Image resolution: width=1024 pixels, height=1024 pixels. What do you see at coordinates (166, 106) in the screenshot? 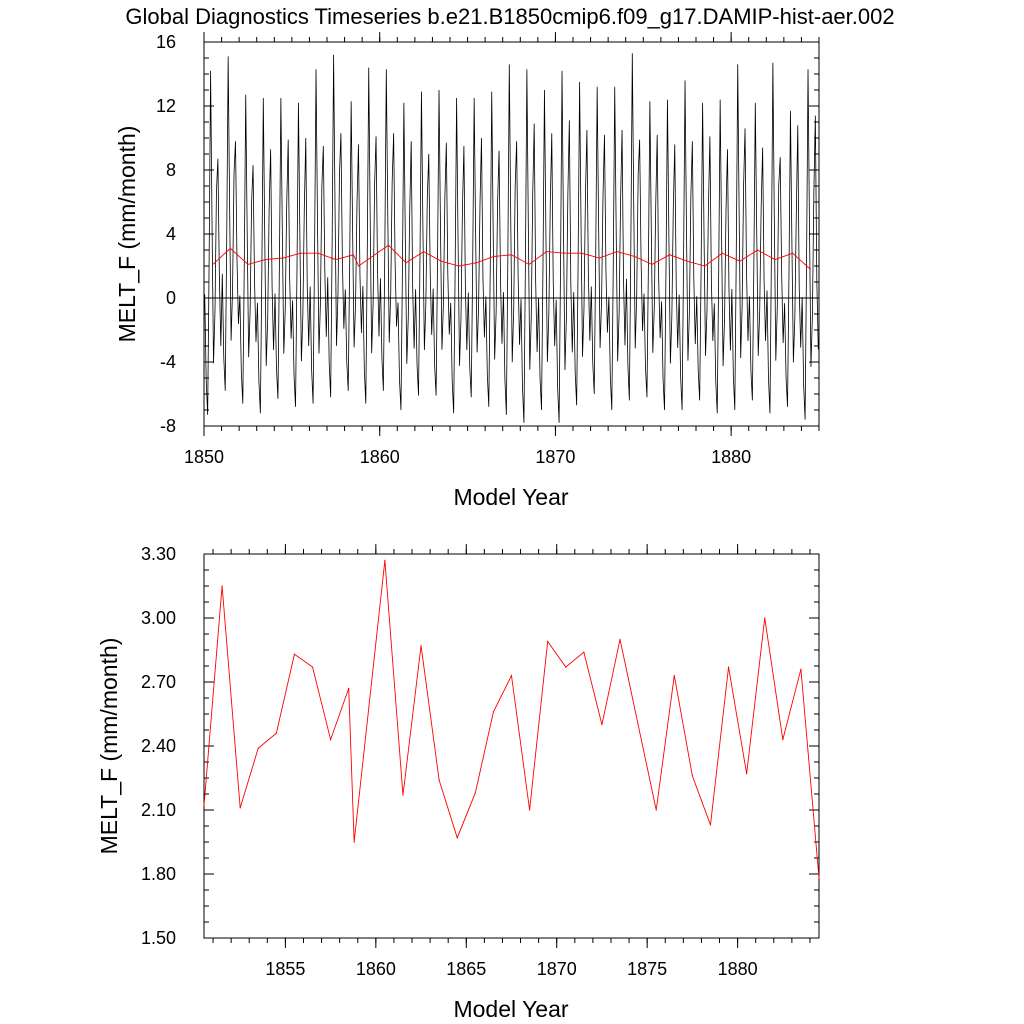
I see `top-y-tick-label: 12` at bounding box center [166, 106].